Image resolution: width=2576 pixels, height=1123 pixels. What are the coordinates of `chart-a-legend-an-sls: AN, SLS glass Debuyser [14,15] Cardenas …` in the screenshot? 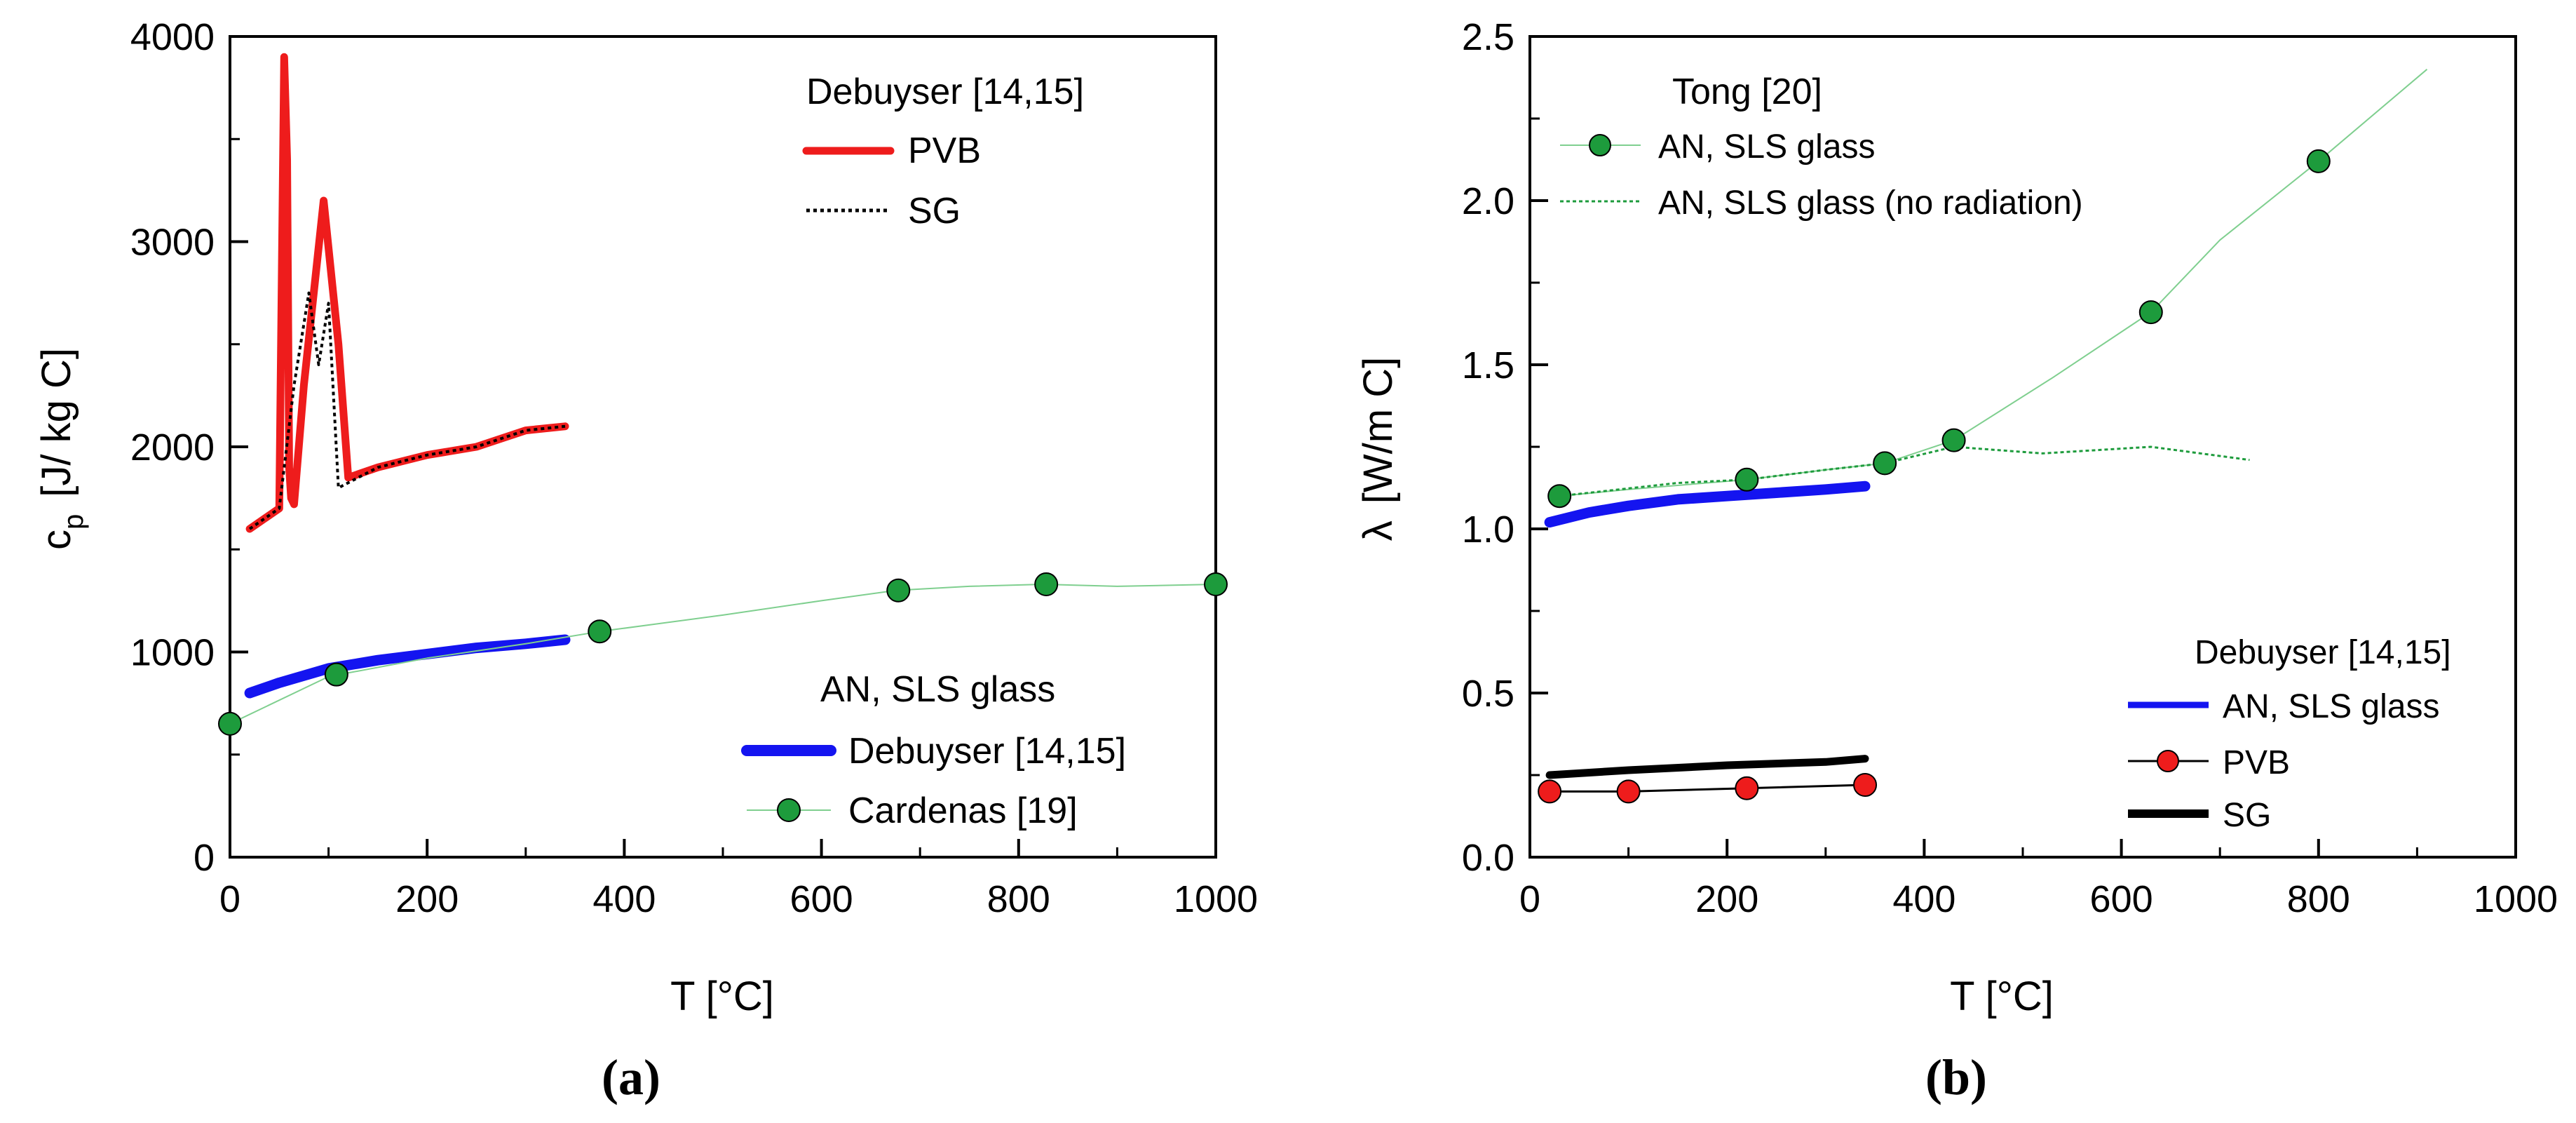 It's located at (934, 750).